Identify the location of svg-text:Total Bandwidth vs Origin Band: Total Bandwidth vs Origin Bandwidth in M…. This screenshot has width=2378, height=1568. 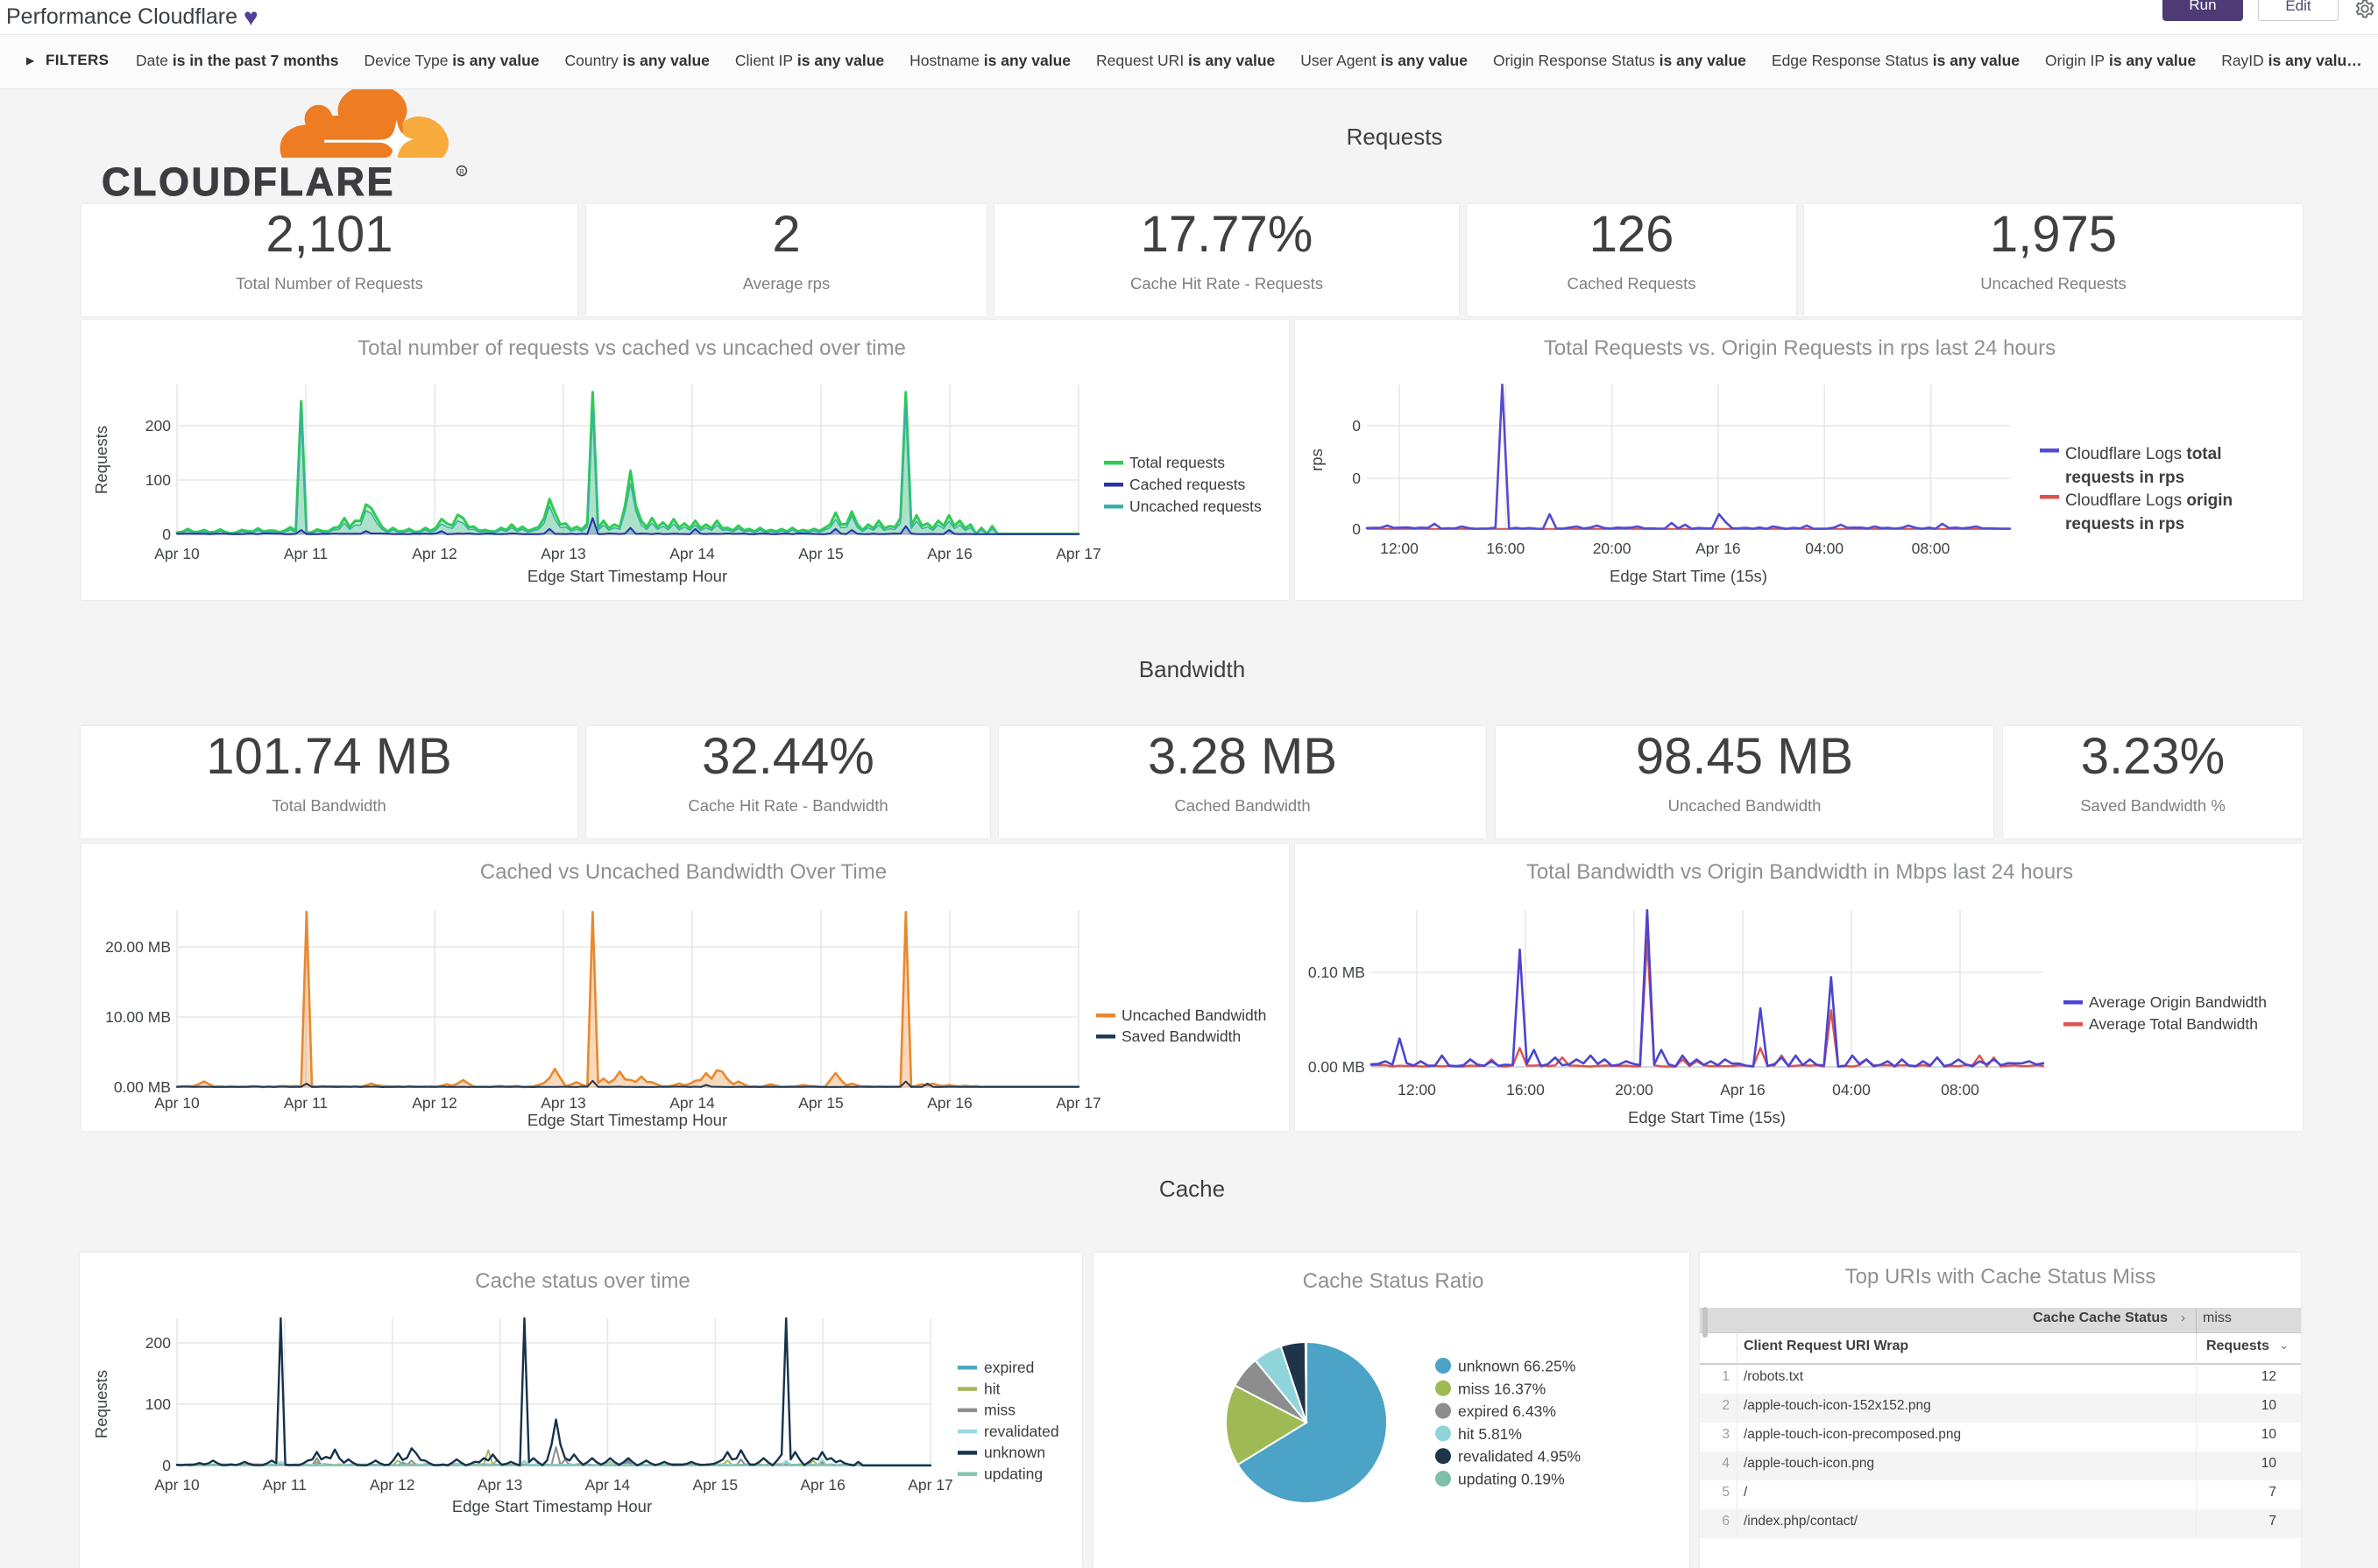
(1799, 872).